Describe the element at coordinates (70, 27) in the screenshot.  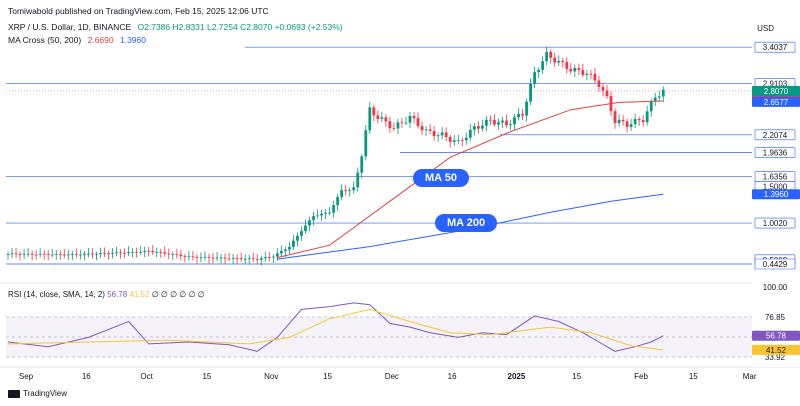
I see `symbol-name: XRP / U.S. Dollar, 1D, BINANCE` at that location.